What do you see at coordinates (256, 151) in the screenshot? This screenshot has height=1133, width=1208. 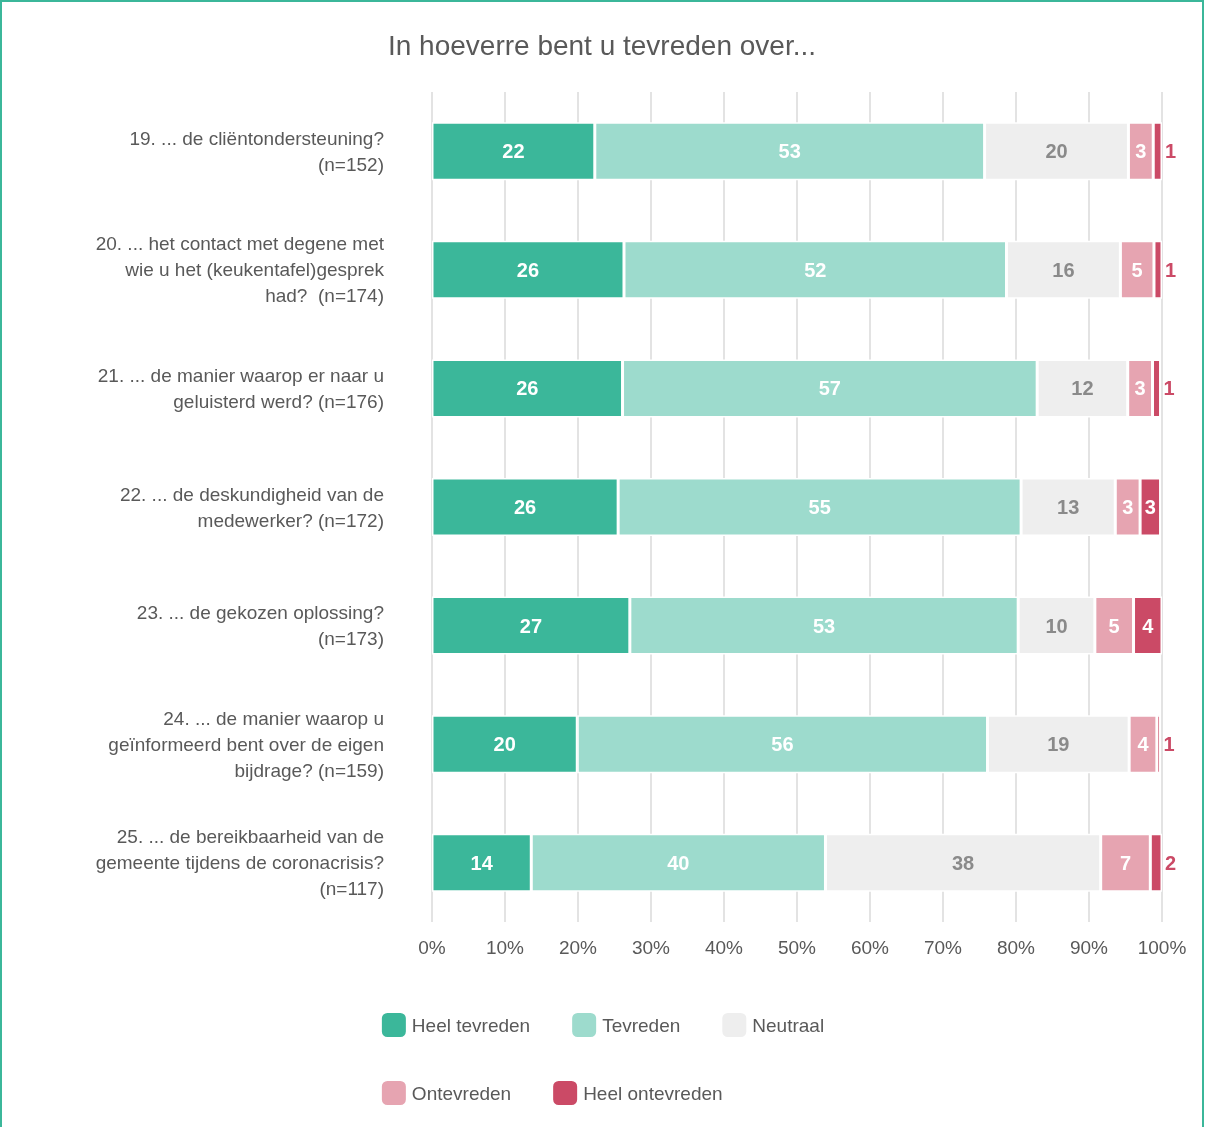 I see `y-tick-label: 19. ... de cliëntondersteuning? (n=152)` at bounding box center [256, 151].